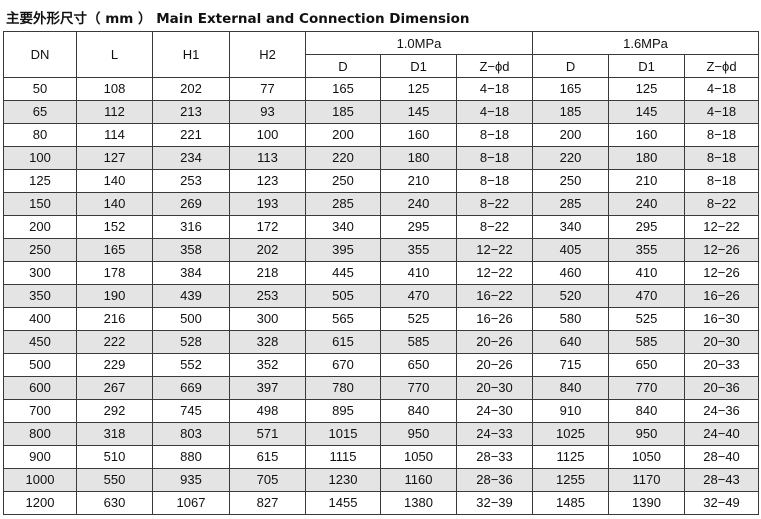 The height and width of the screenshot is (519, 761). What do you see at coordinates (343, 457) in the screenshot?
I see `cell-d-1-0: 1115` at bounding box center [343, 457].